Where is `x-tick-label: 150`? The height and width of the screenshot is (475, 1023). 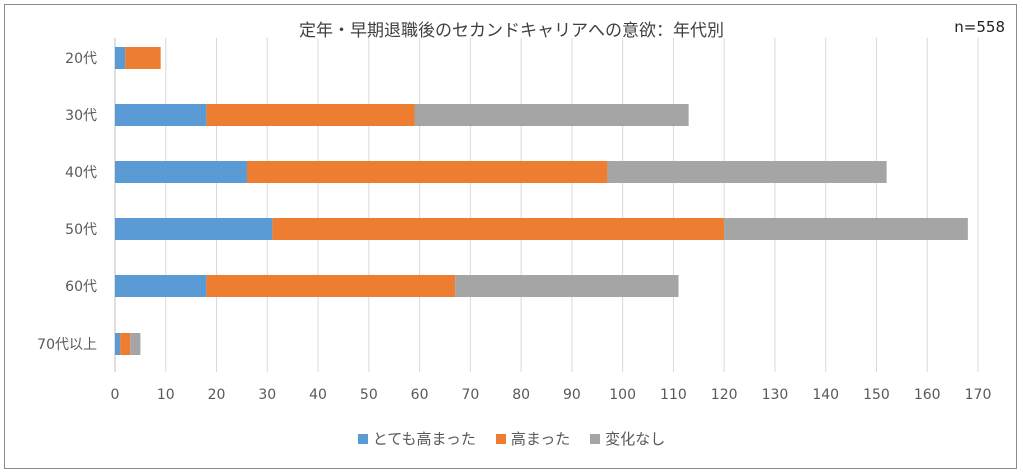
x-tick-label: 150 is located at coordinates (876, 395).